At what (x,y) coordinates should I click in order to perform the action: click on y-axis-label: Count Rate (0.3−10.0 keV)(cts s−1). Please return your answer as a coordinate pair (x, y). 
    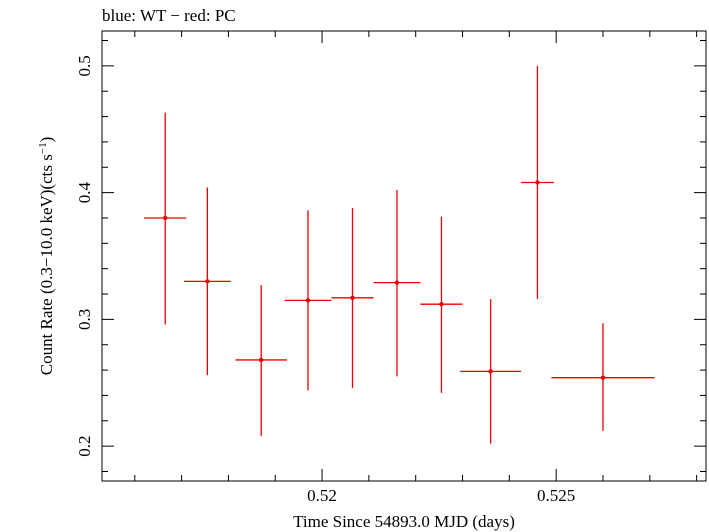
    Looking at the image, I should click on (46, 256).